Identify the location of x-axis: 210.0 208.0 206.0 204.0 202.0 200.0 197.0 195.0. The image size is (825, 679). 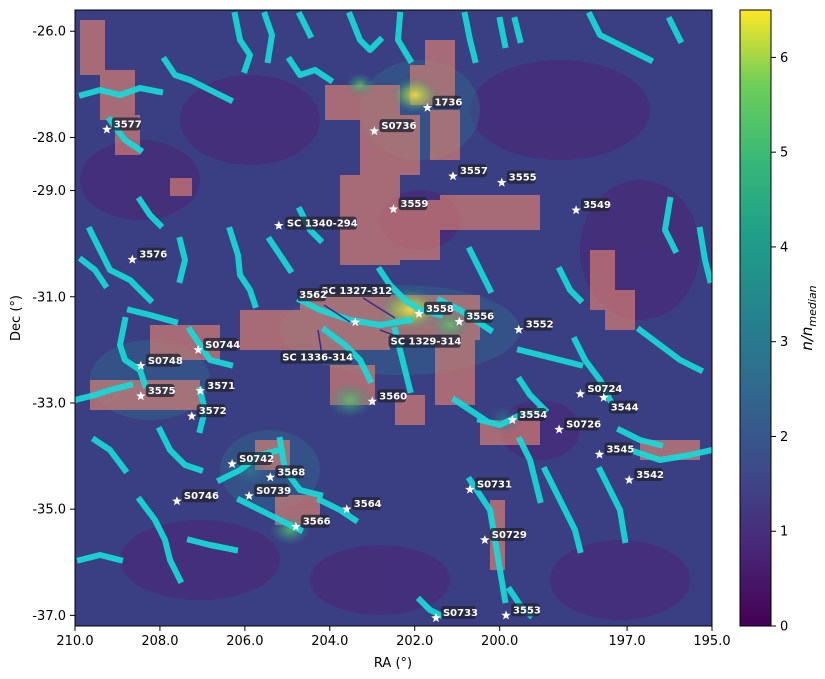
(393, 637).